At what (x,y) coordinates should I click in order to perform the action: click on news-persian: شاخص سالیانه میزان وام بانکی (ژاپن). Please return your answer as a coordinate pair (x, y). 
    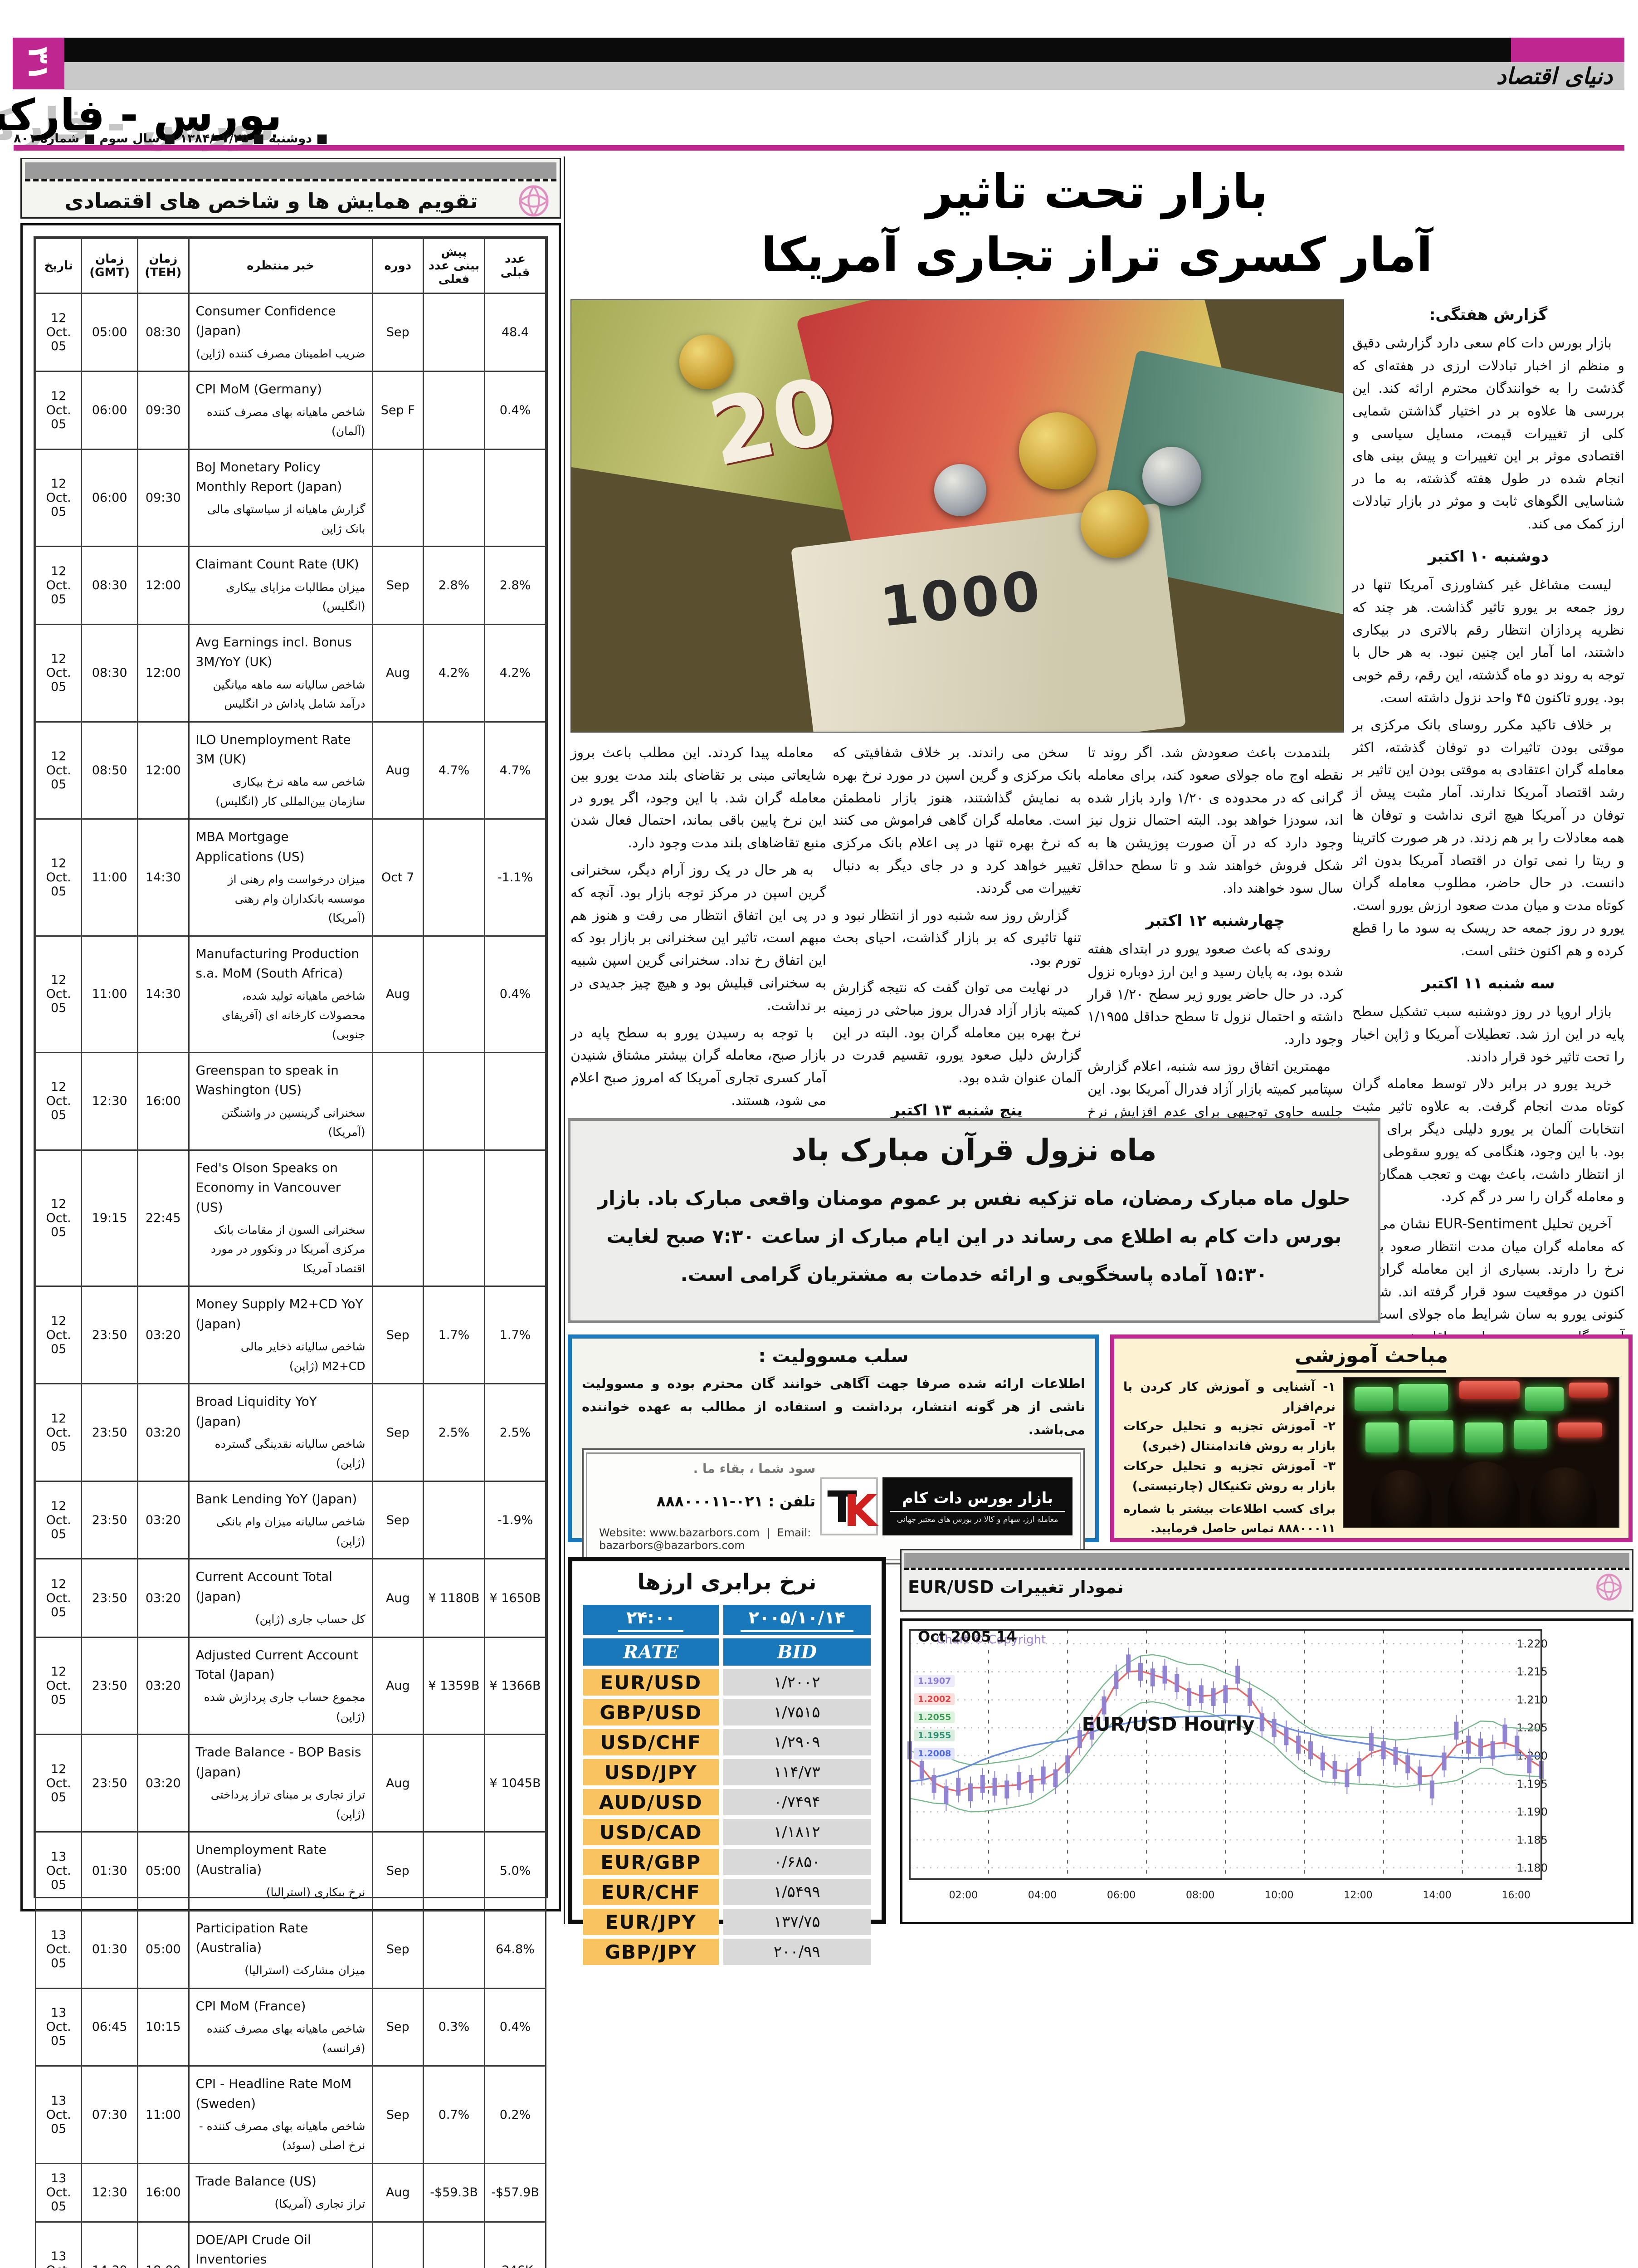
    Looking at the image, I should click on (291, 1532).